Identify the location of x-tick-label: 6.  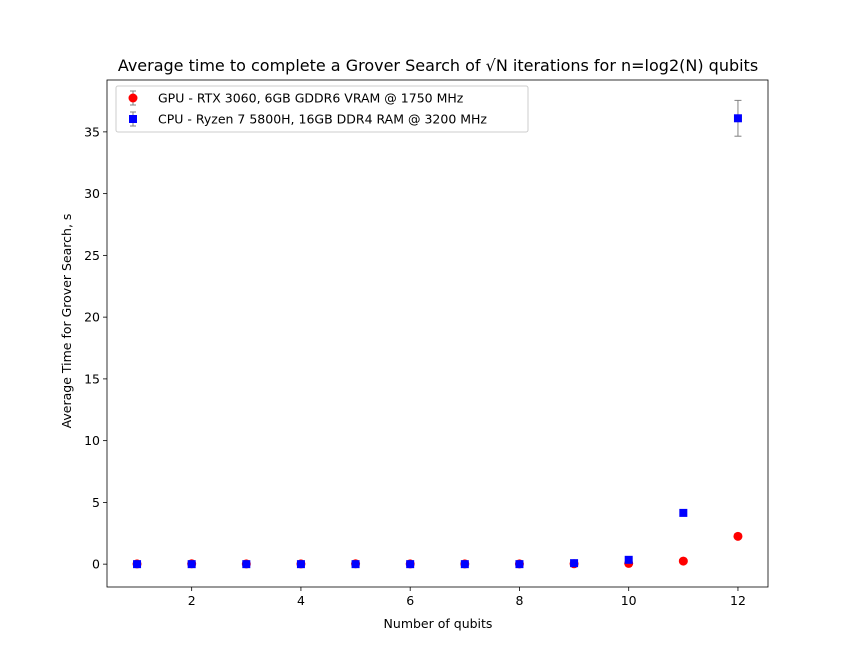
(410, 600).